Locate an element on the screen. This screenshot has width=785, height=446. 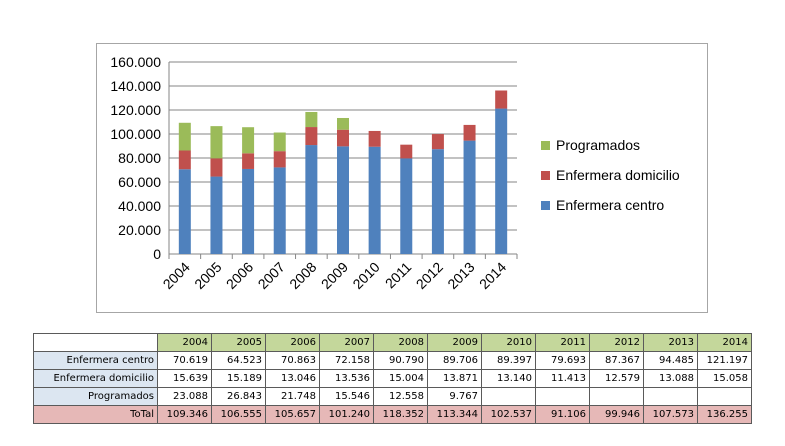
value-cell: 15.004 is located at coordinates (400, 378).